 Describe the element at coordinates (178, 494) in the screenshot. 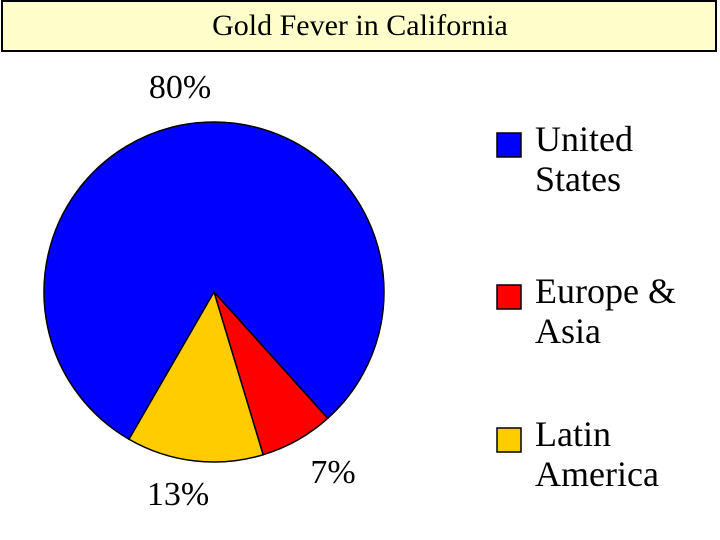

I see `data-label: 13%` at that location.